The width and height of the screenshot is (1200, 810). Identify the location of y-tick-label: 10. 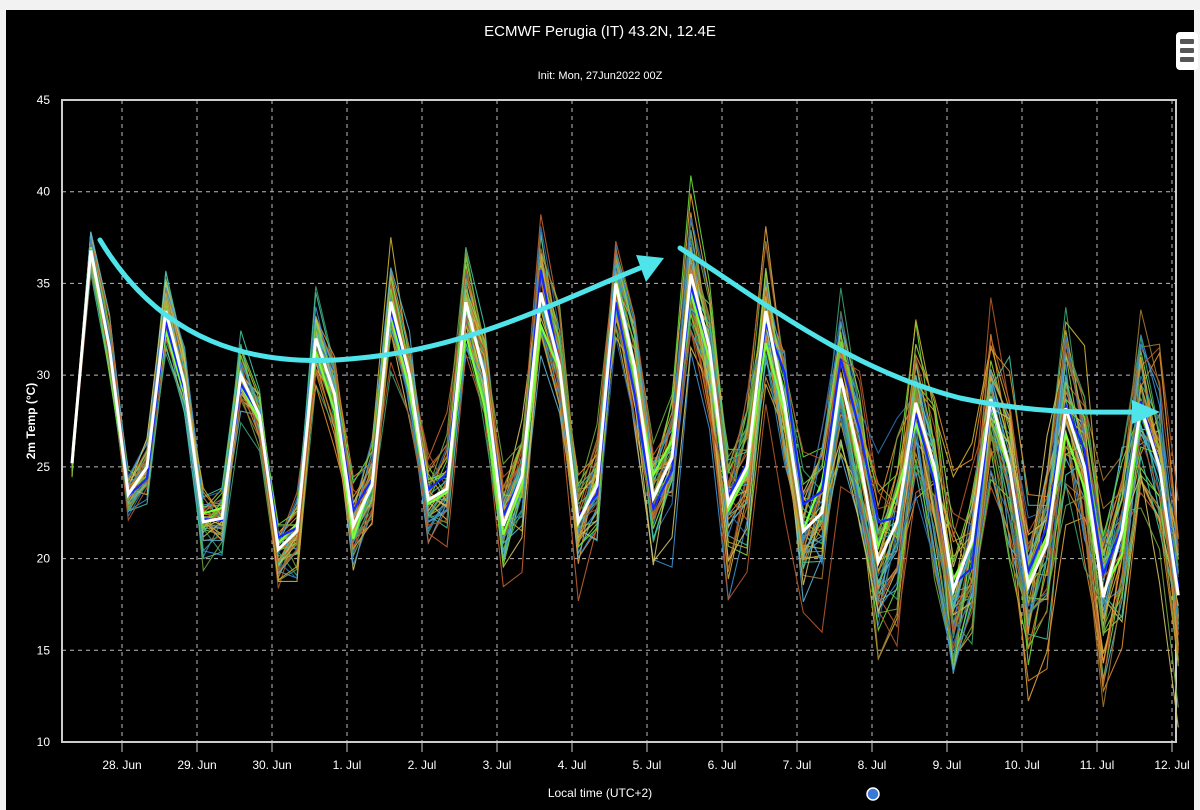
(44, 742).